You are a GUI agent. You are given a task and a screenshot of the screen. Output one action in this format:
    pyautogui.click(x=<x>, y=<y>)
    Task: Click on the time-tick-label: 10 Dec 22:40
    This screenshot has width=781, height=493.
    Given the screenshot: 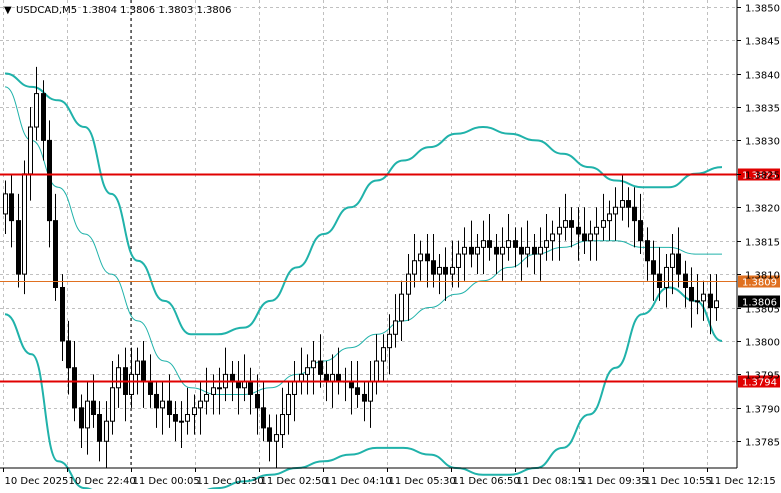 What is the action you would take?
    pyautogui.click(x=102, y=481)
    